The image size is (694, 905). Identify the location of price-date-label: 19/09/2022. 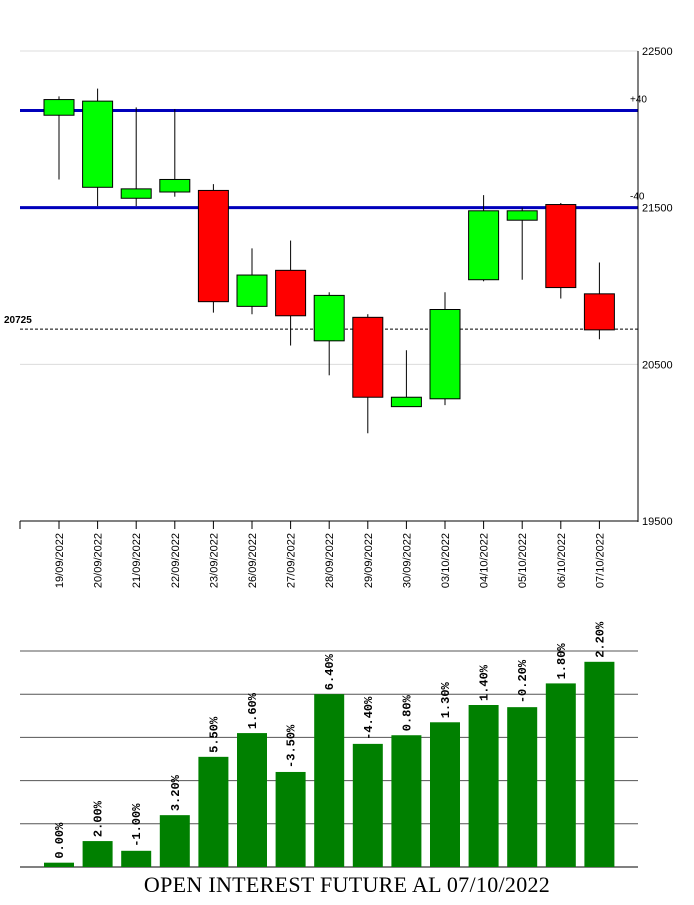
(60, 560).